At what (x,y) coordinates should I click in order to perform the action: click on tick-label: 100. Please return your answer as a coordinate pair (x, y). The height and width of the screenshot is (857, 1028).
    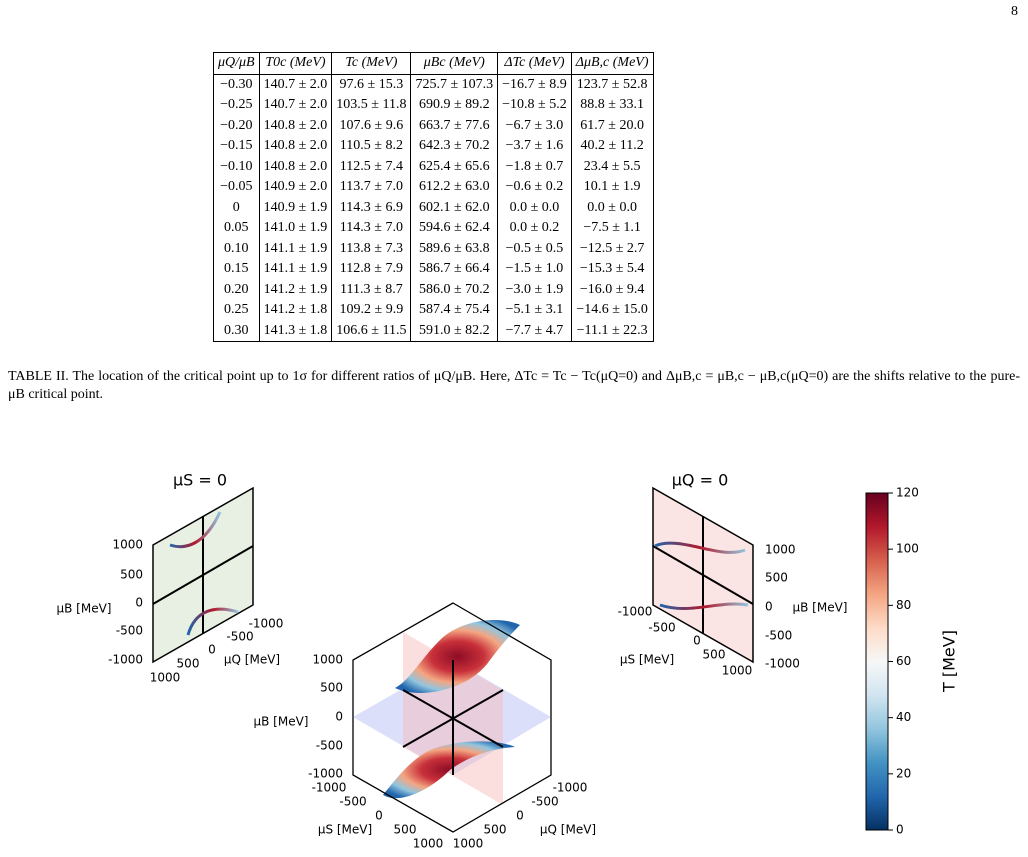
    Looking at the image, I should click on (907, 549).